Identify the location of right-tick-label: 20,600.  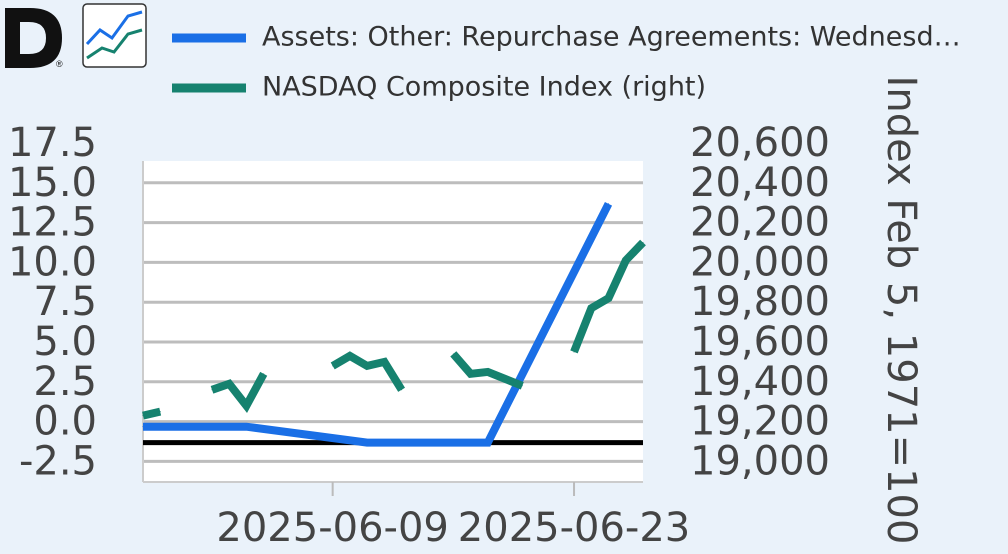
(760, 143).